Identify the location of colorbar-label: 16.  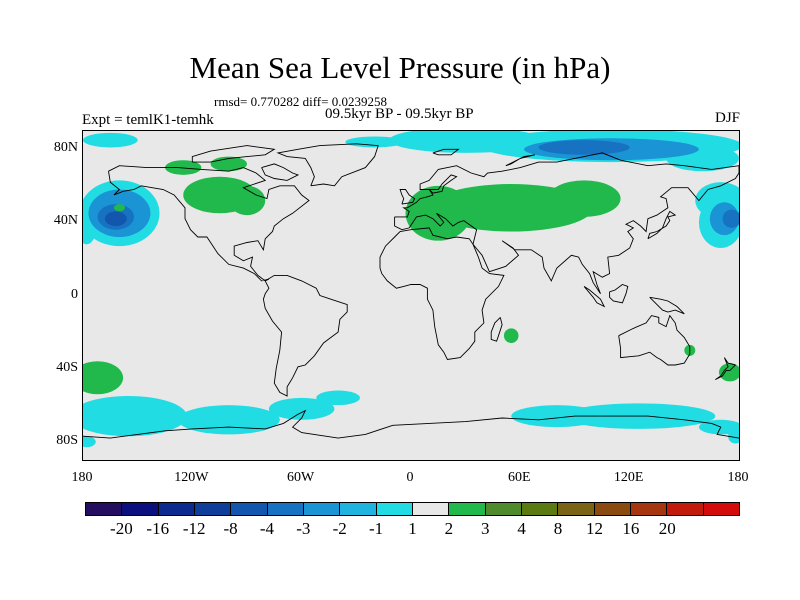
(631, 528).